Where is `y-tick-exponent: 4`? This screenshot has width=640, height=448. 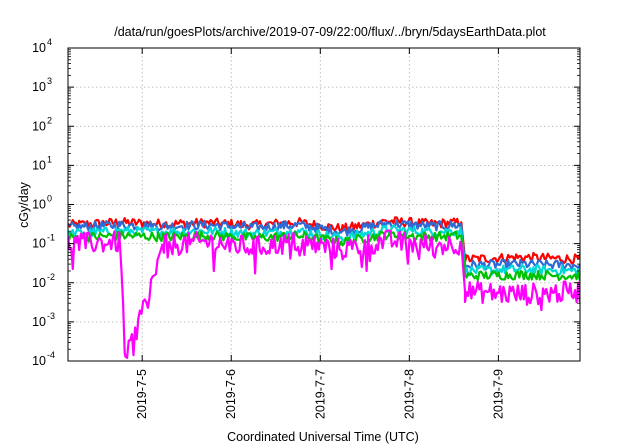
y-tick-exponent: 4 is located at coordinates (49, 42).